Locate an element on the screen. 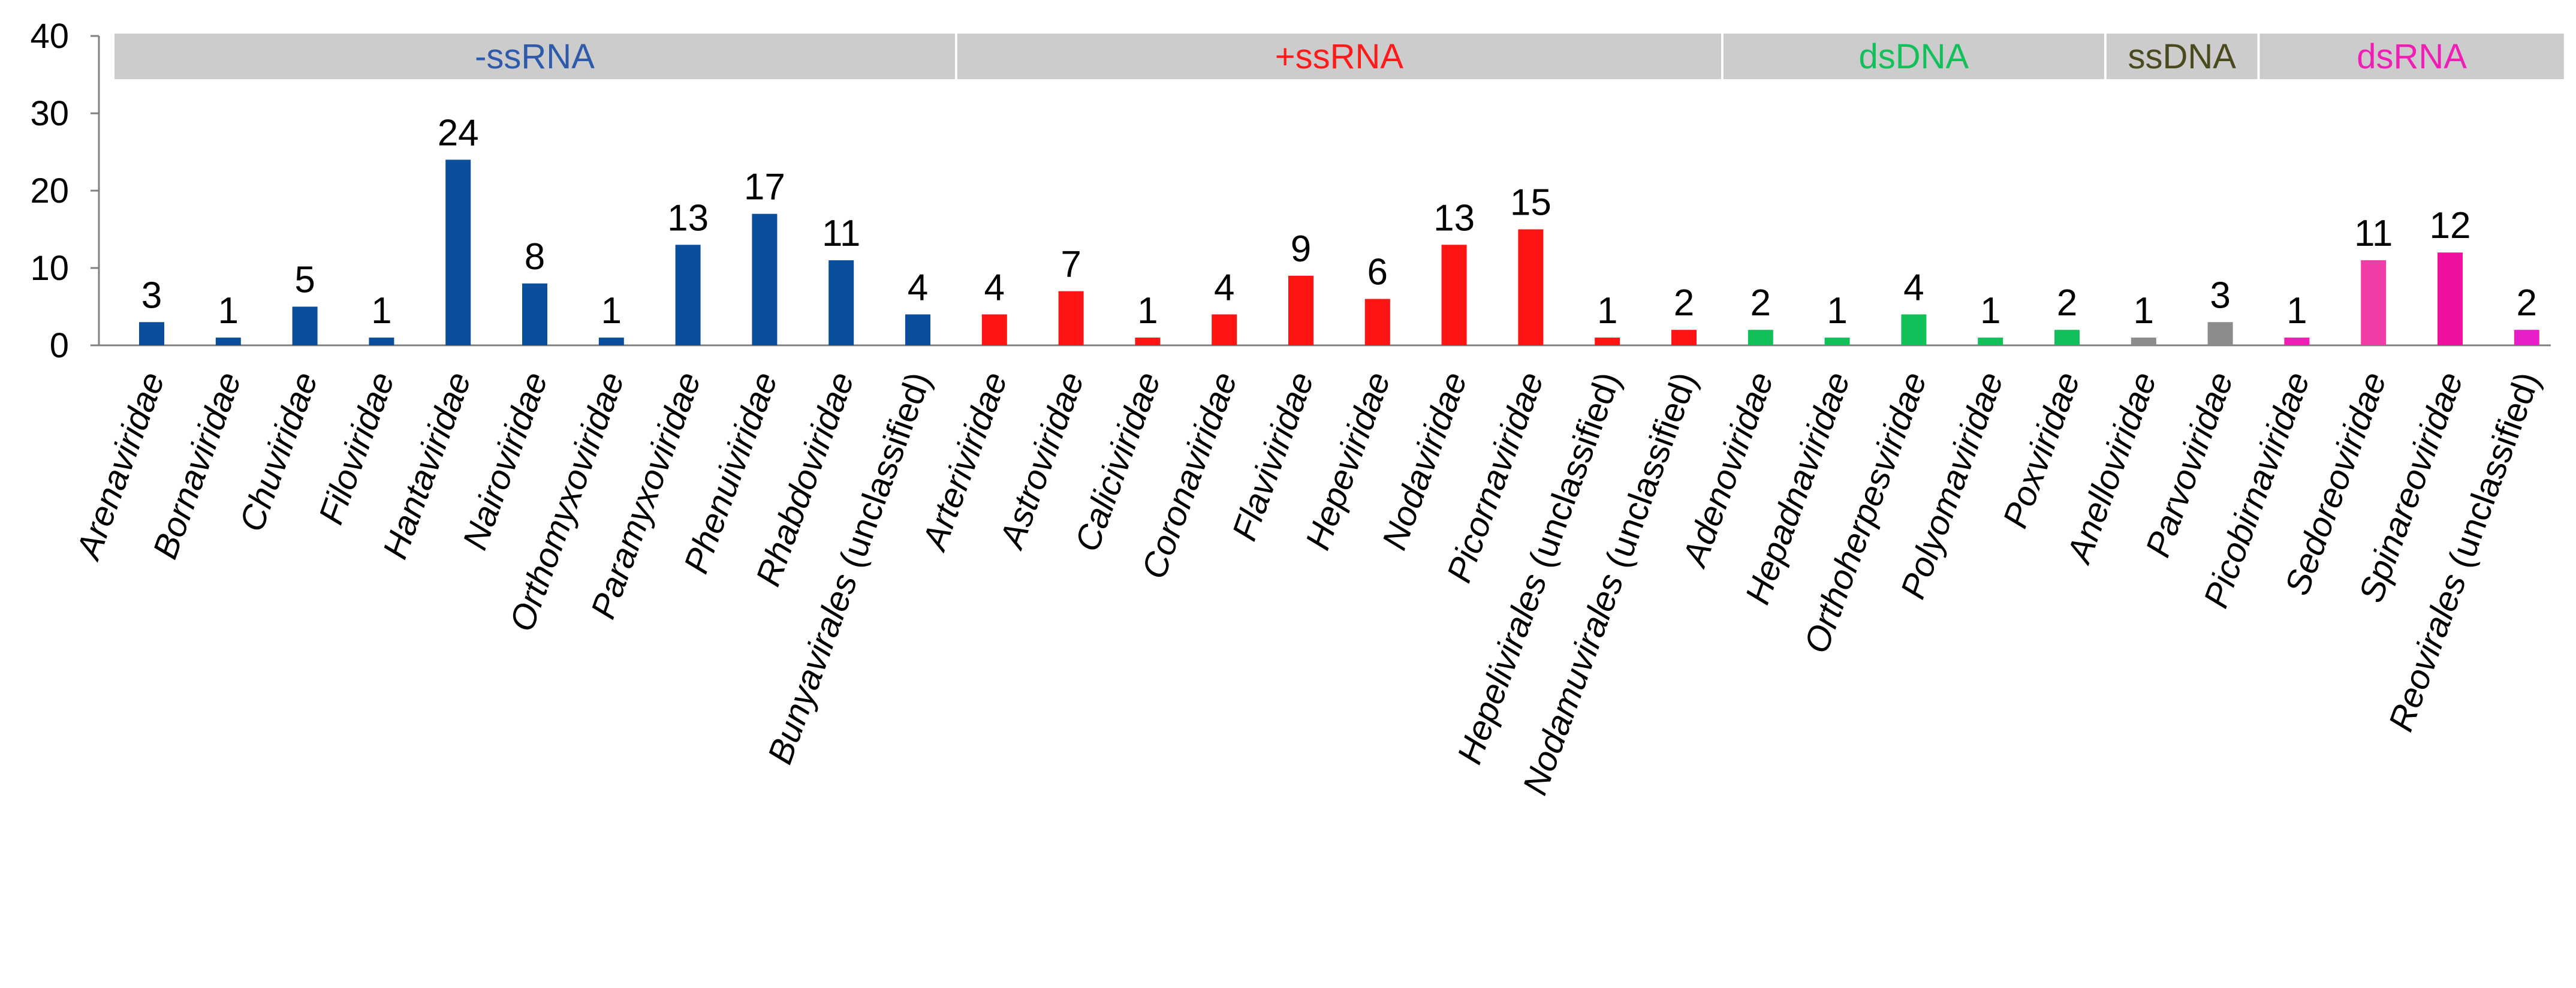  data-label-22: 1 is located at coordinates (1837, 311).